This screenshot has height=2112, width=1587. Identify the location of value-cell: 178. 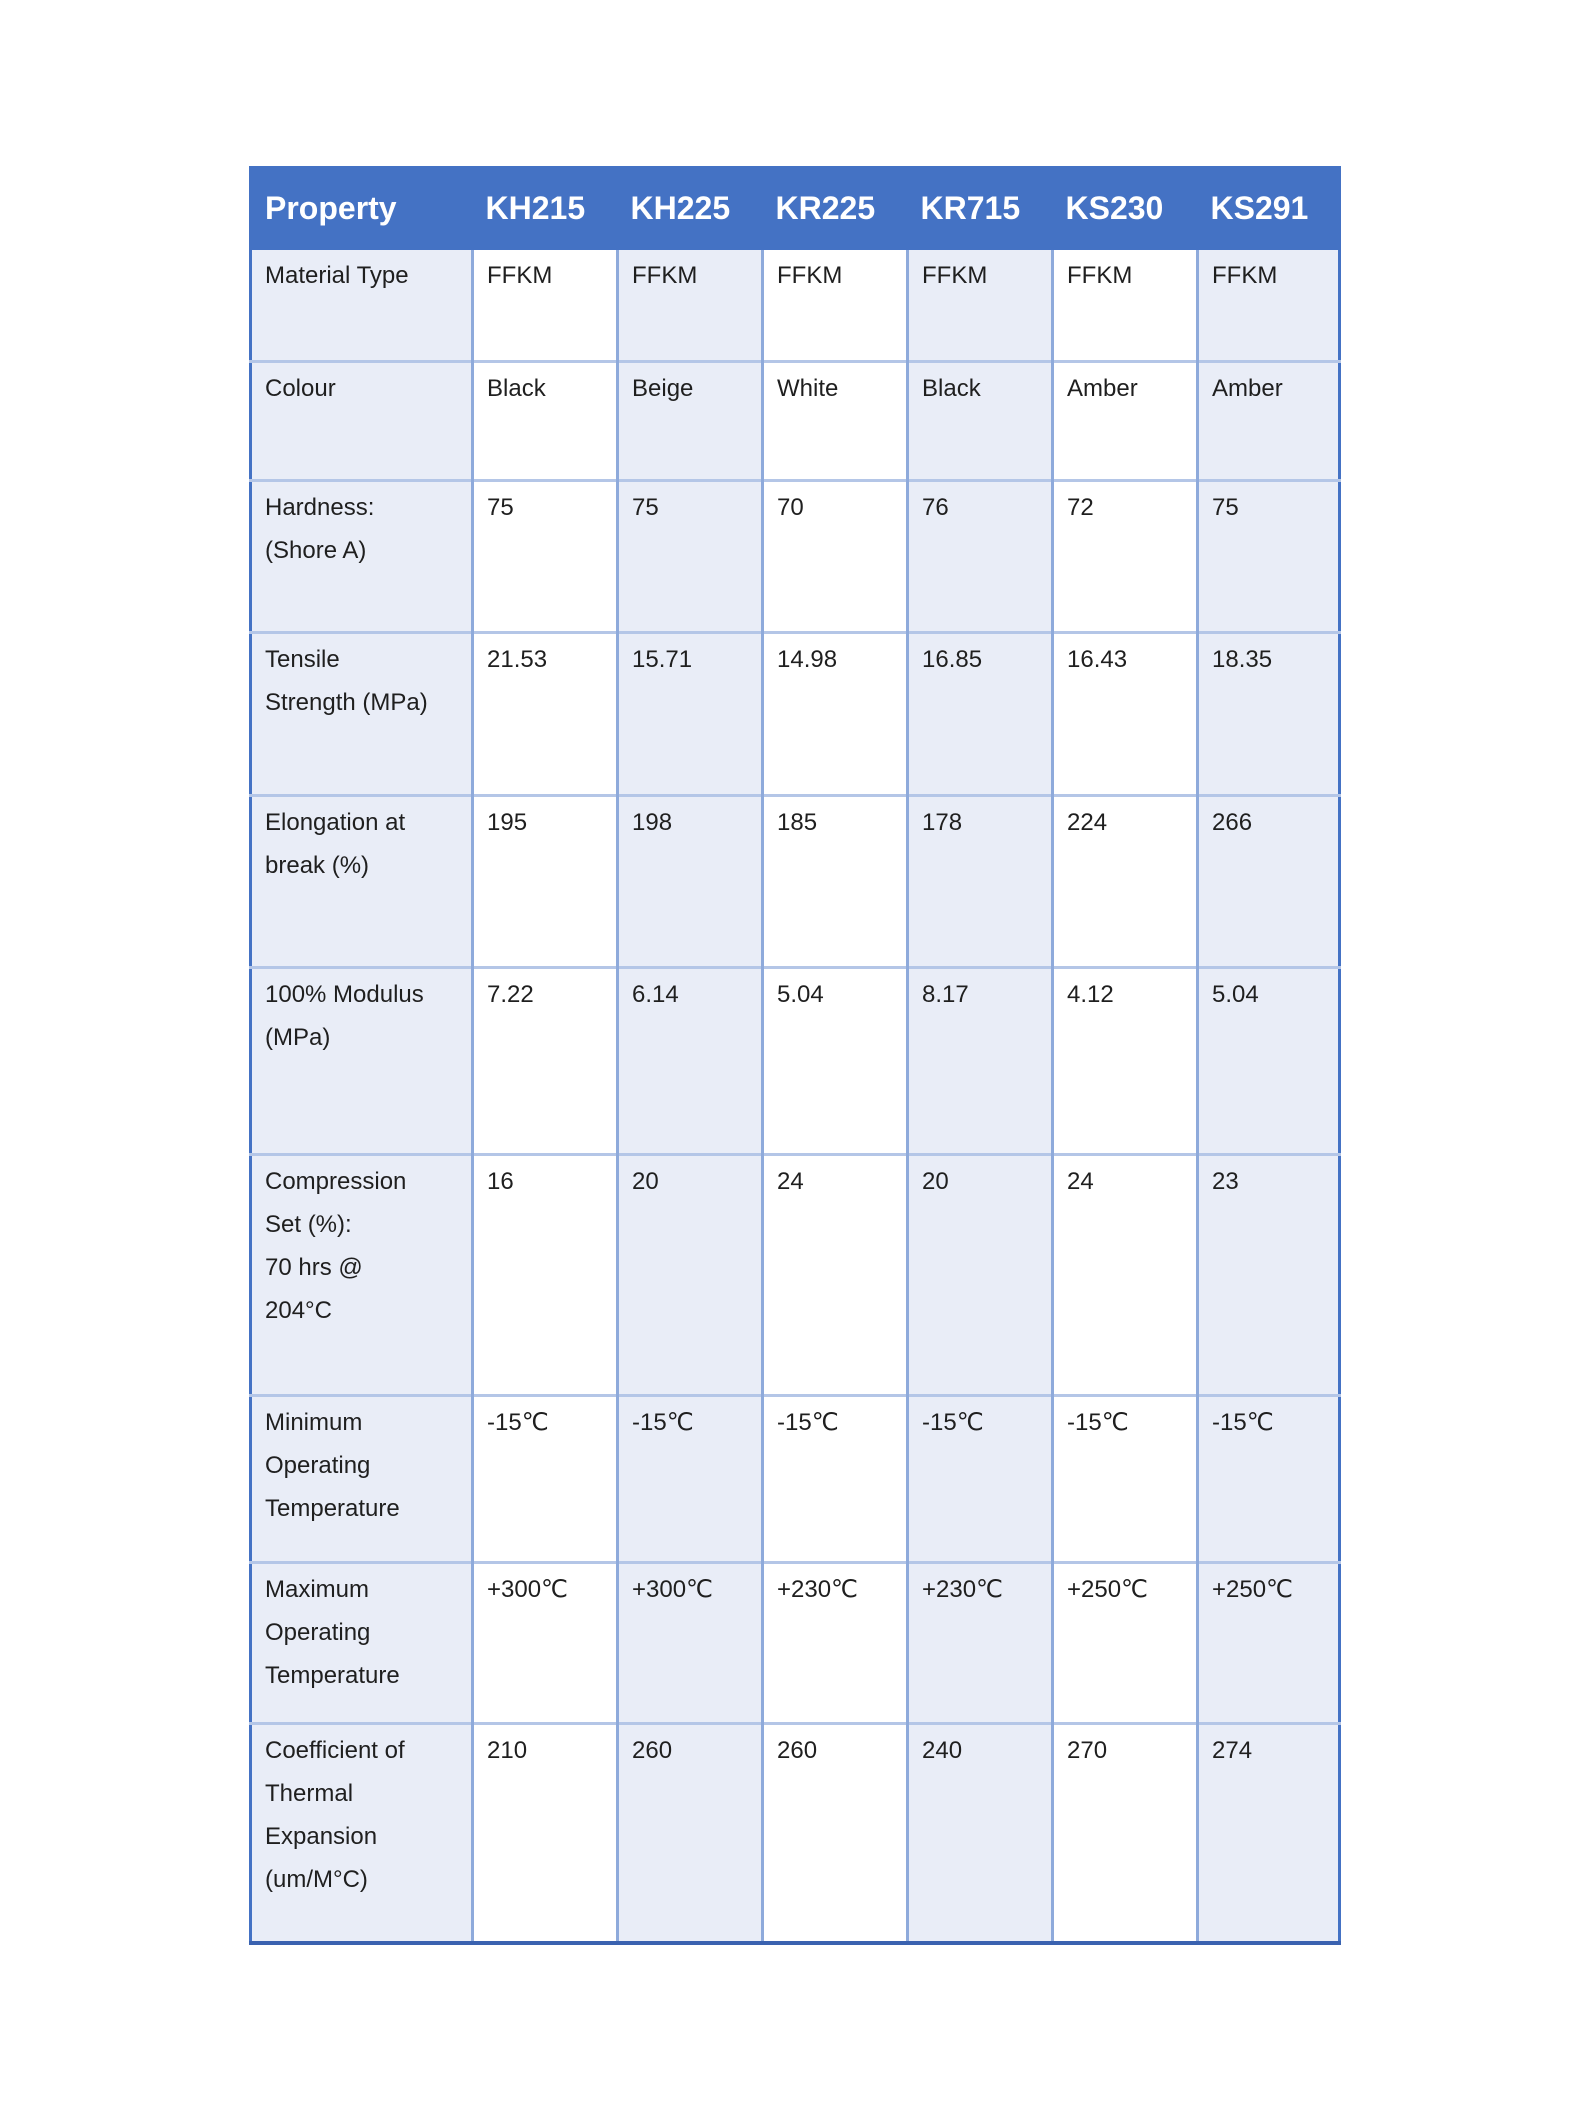
(979, 880).